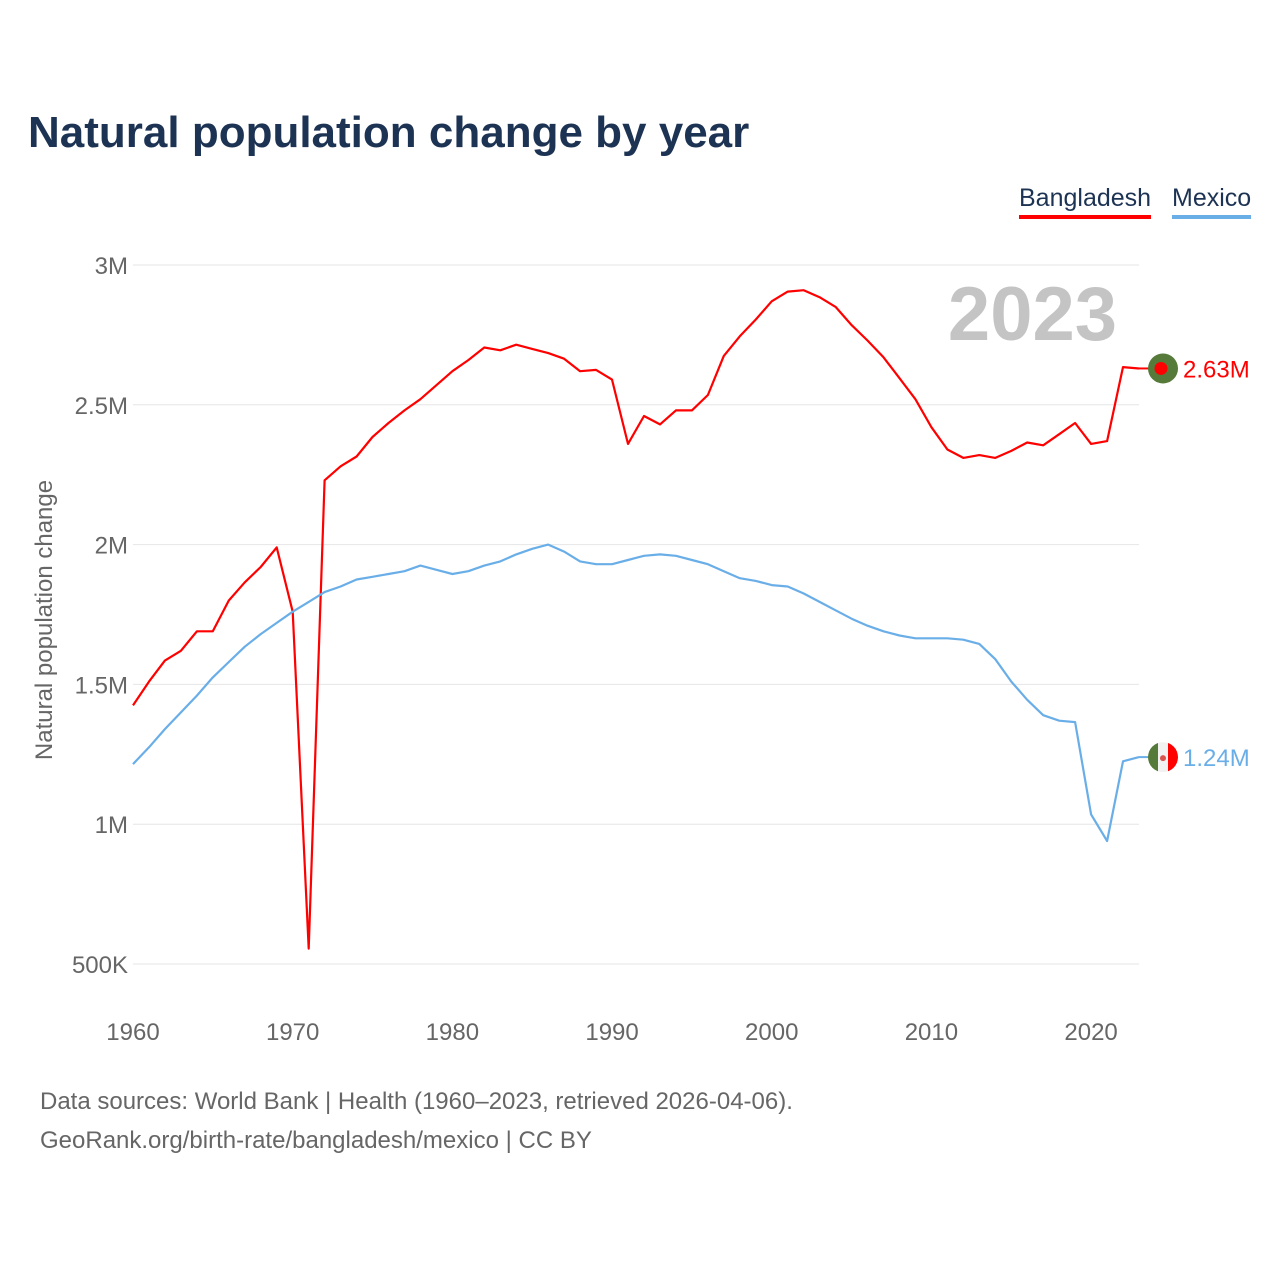  What do you see at coordinates (101, 685) in the screenshot?
I see `y-tick-label: 1.5M` at bounding box center [101, 685].